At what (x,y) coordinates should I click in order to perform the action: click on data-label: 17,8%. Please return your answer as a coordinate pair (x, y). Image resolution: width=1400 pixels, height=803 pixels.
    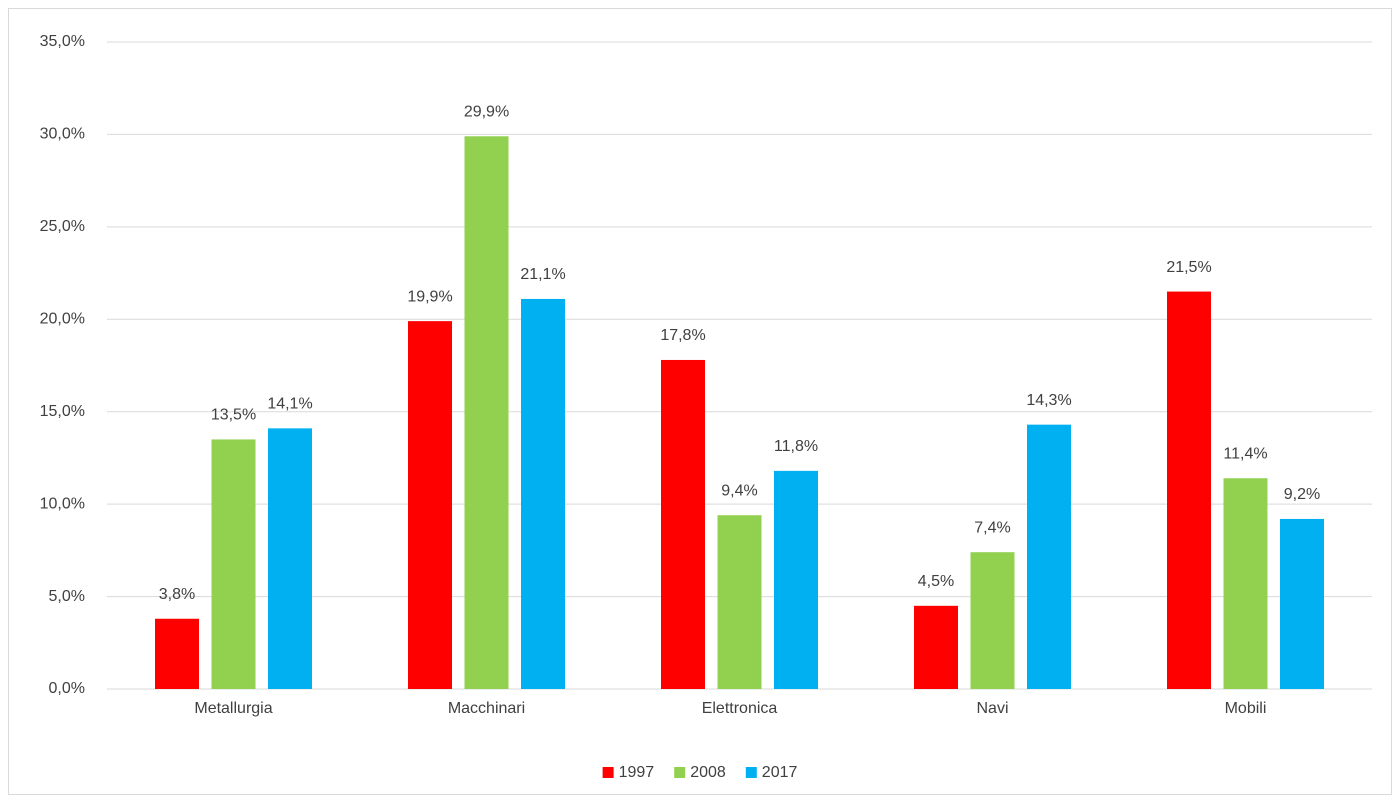
    Looking at the image, I should click on (682, 335).